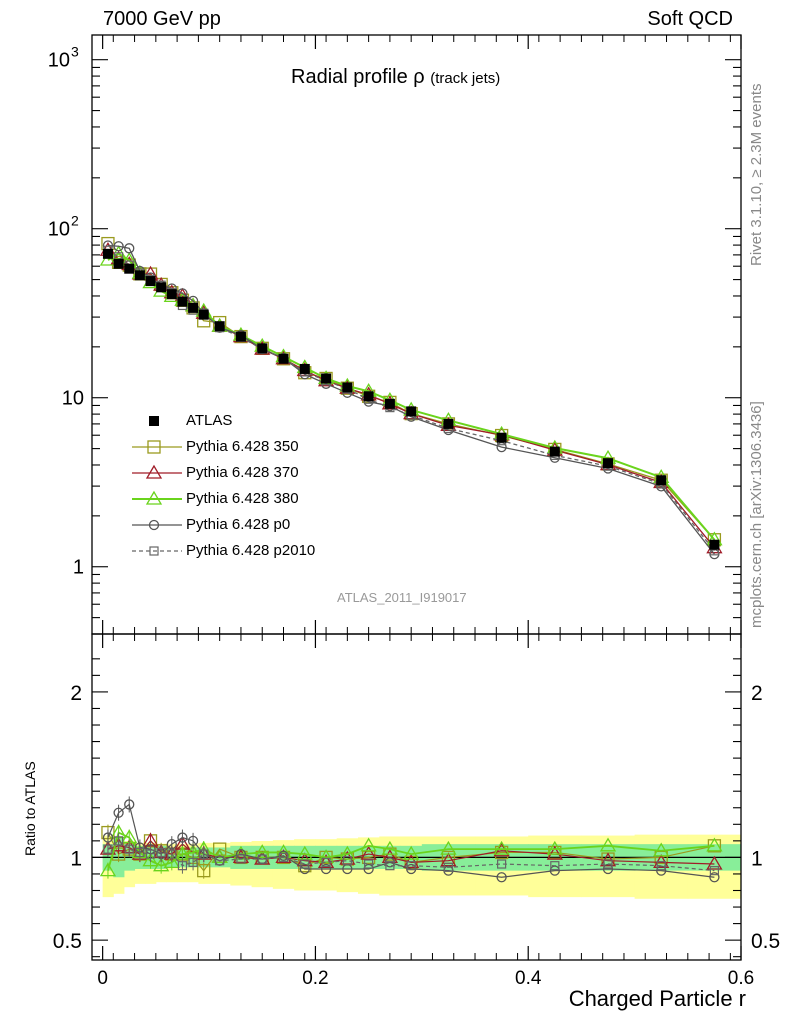 This screenshot has width=786, height=1024. Describe the element at coordinates (76, 693) in the screenshot. I see `ratio-y-tick-label: 2` at that location.